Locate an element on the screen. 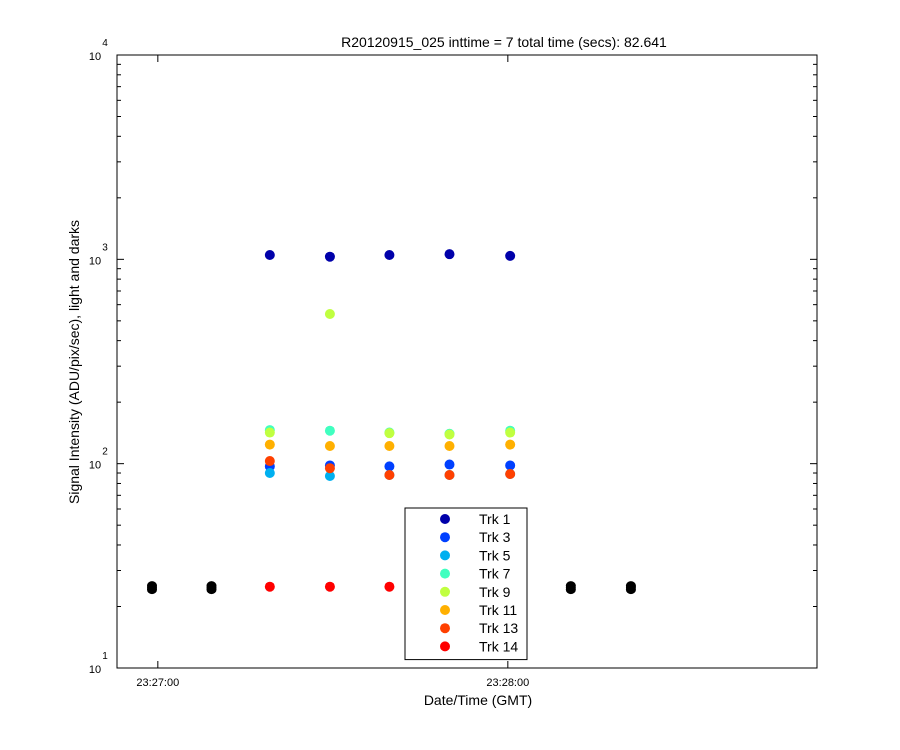 This screenshot has height=750, width=900. legend-label: Trk 3 is located at coordinates (495, 537).